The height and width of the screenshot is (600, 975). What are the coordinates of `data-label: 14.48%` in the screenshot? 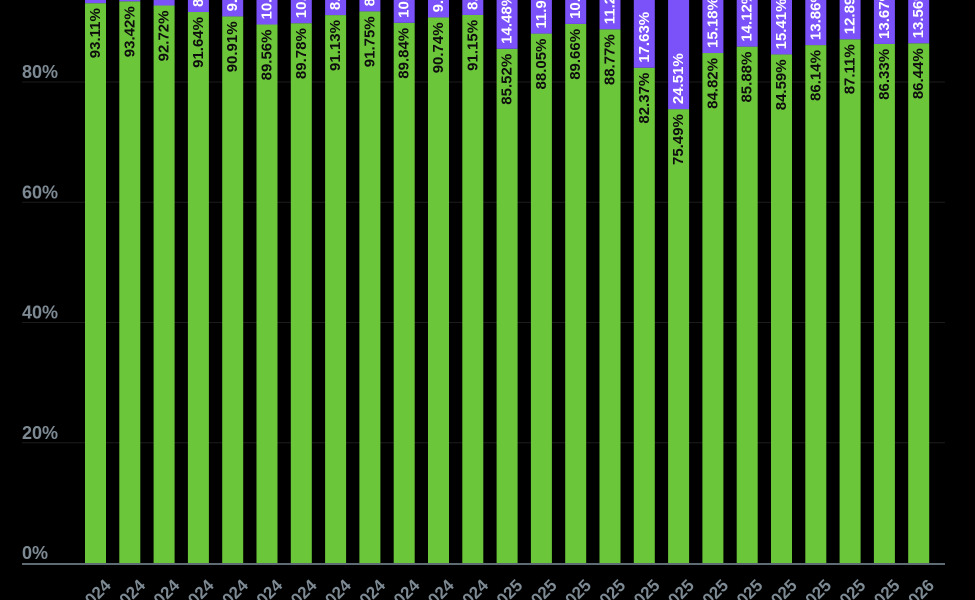 It's located at (507, 22).